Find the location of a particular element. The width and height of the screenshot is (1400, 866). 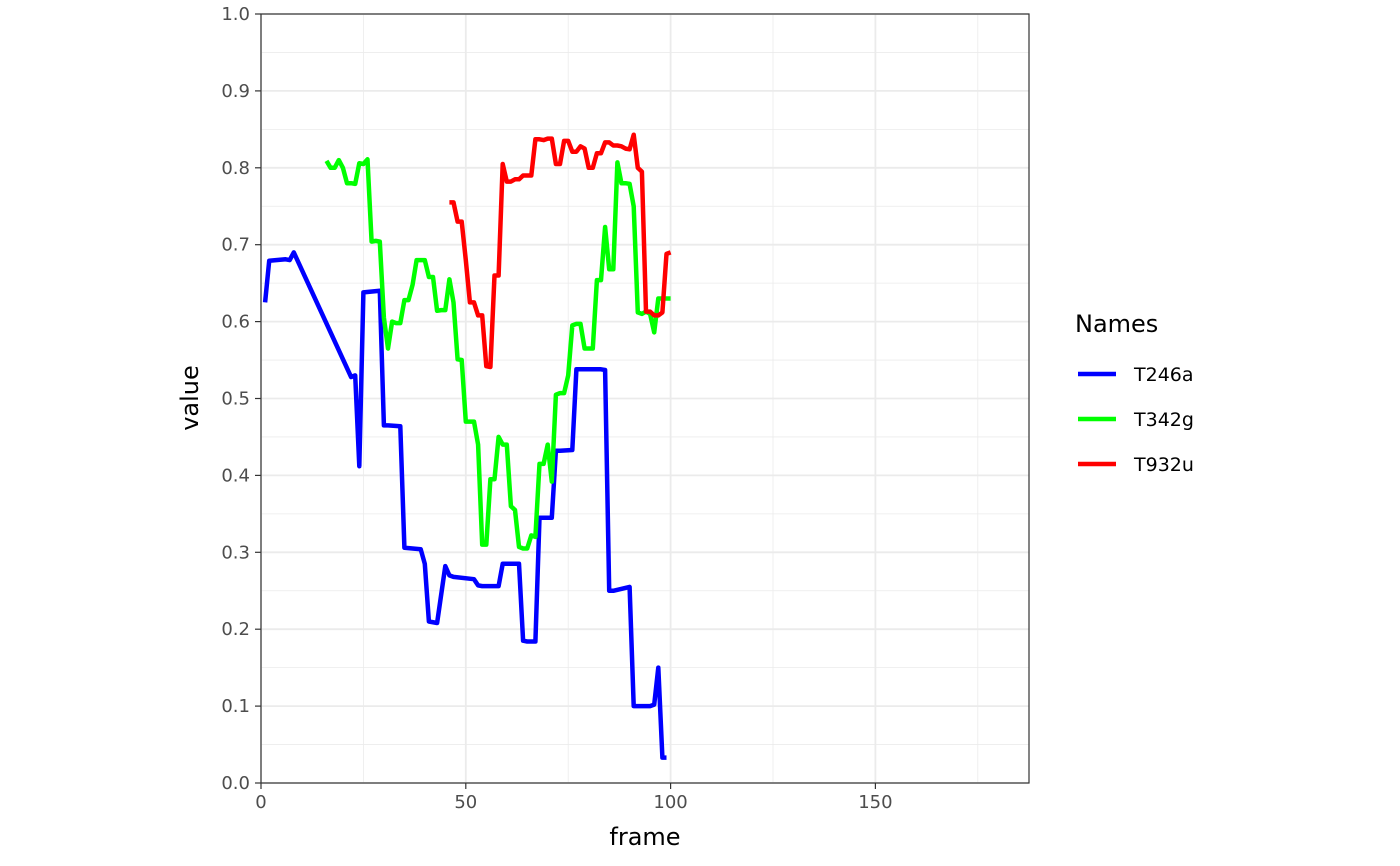

y-tick-label: 0.9 is located at coordinates (235, 91).